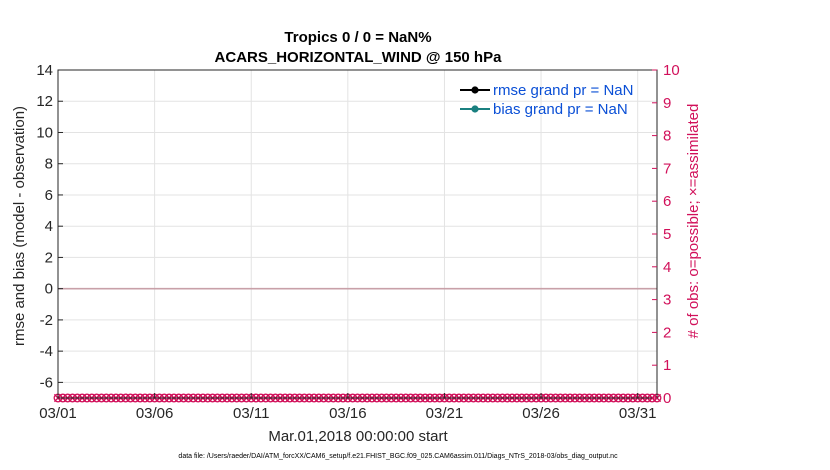 The height and width of the screenshot is (470, 830). What do you see at coordinates (667, 168) in the screenshot?
I see `y-right-tick-label: 7` at bounding box center [667, 168].